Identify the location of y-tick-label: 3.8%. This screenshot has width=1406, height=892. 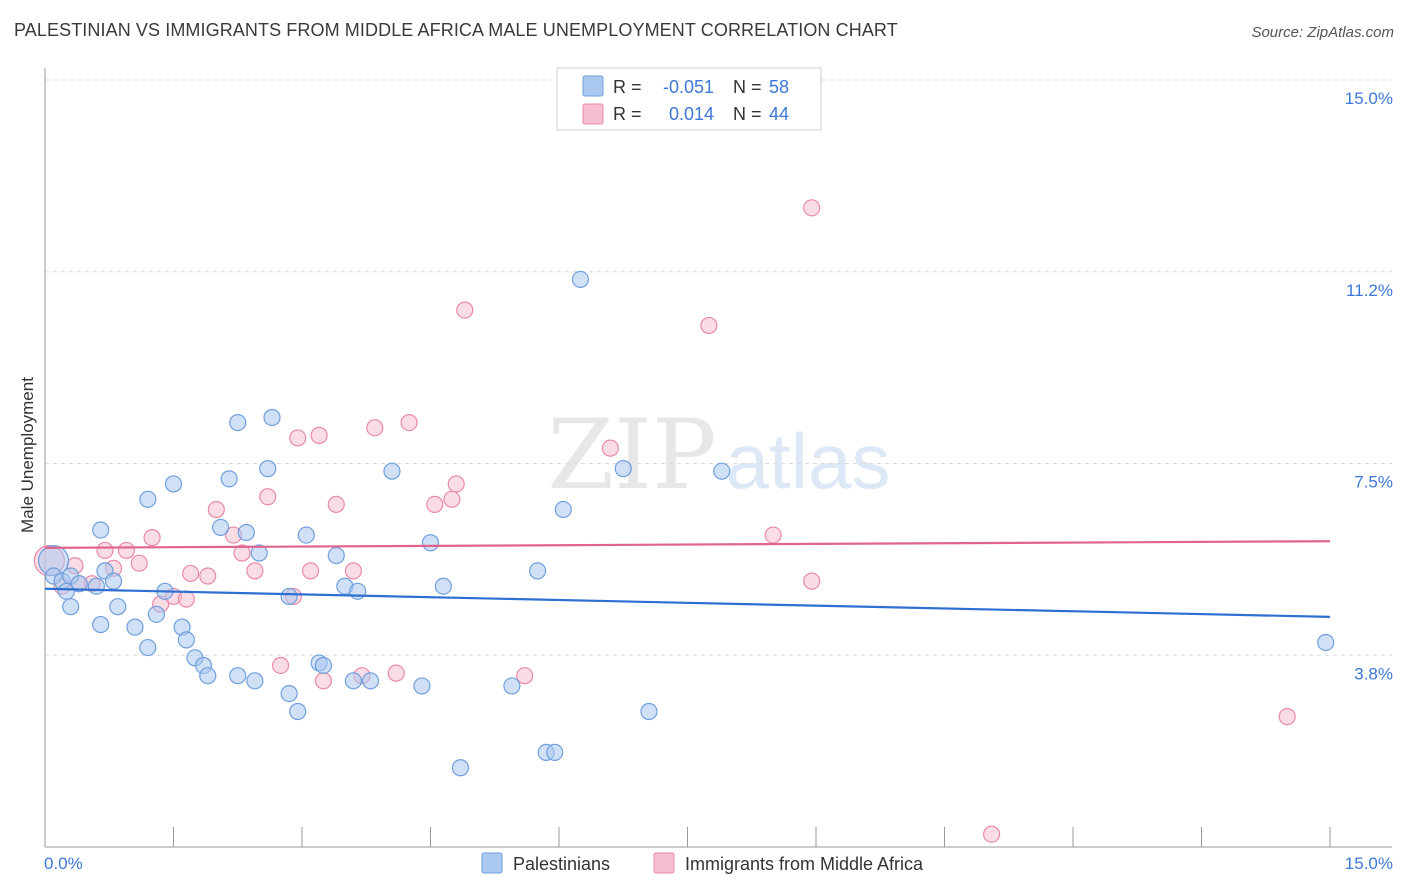
(1373, 673).